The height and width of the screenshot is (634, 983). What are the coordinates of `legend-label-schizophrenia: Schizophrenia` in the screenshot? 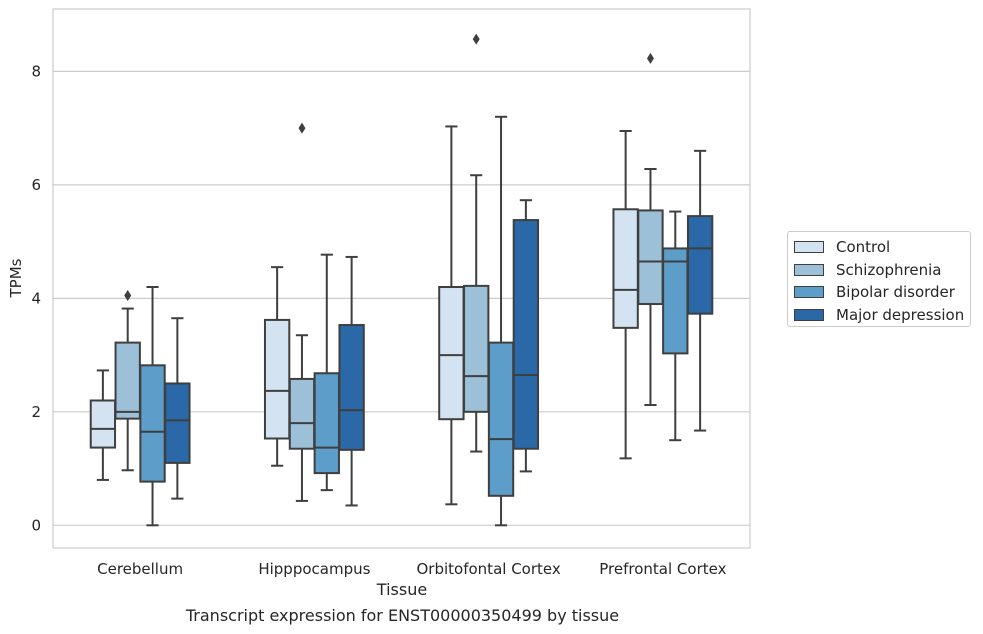 It's located at (889, 269).